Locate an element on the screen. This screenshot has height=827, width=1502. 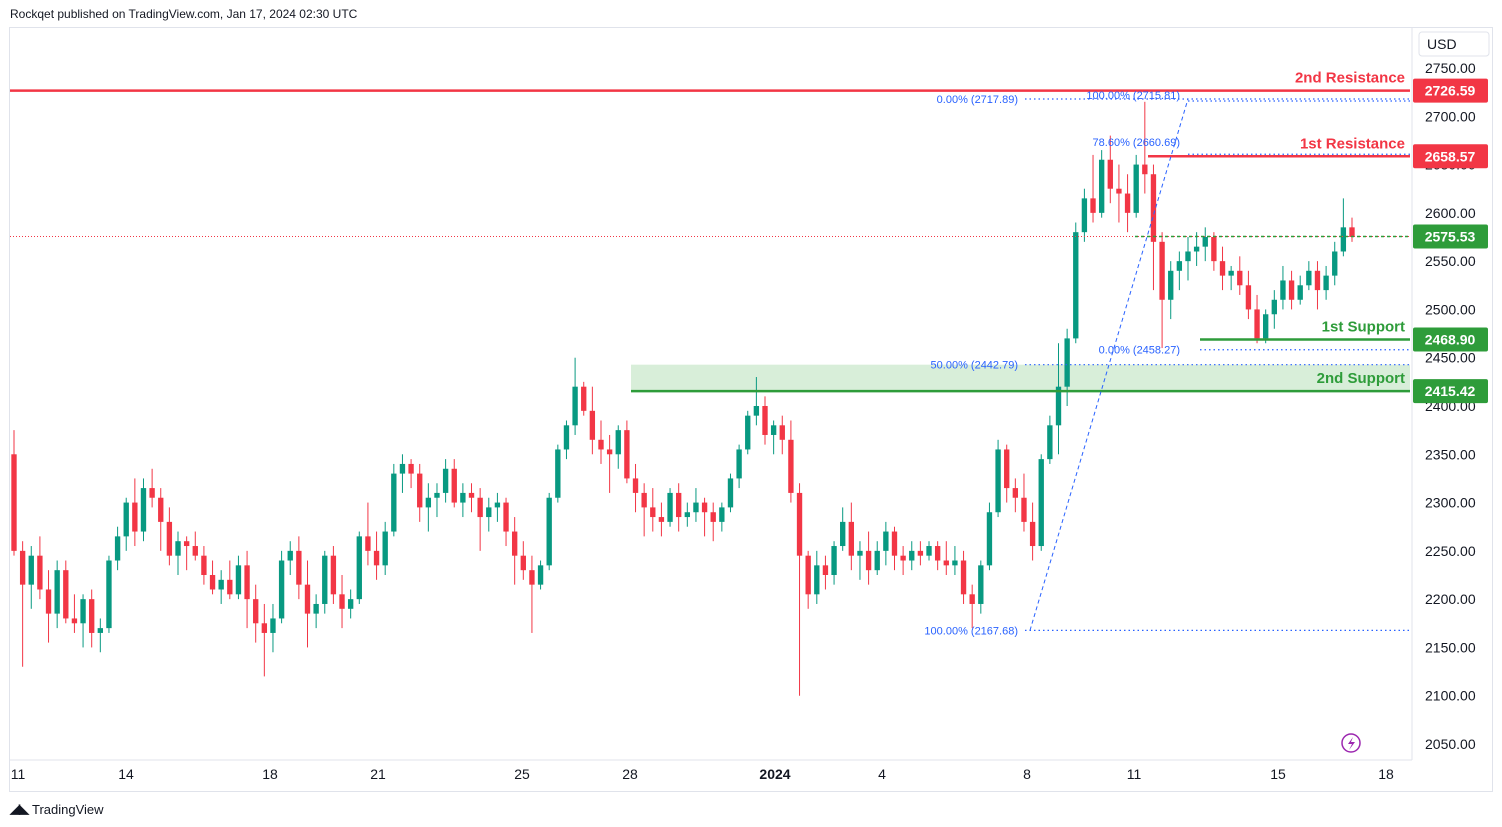
currency-button is located at coordinates (1454, 44).